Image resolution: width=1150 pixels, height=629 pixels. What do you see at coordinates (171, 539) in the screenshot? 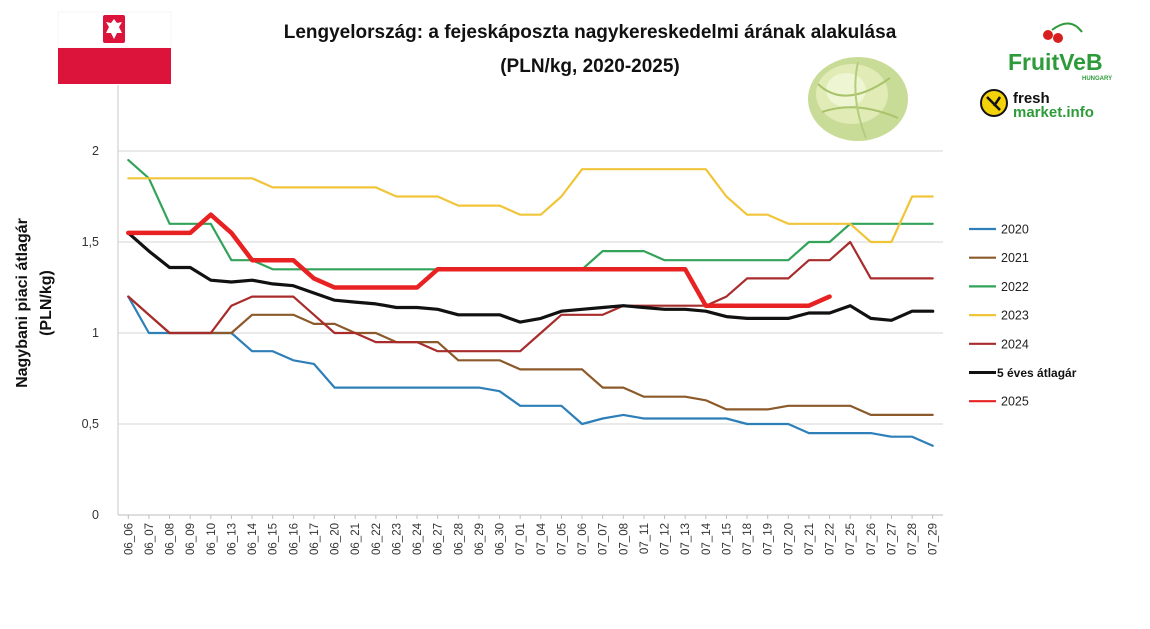
I see `x-tick-label: 06_08` at bounding box center [171, 539].